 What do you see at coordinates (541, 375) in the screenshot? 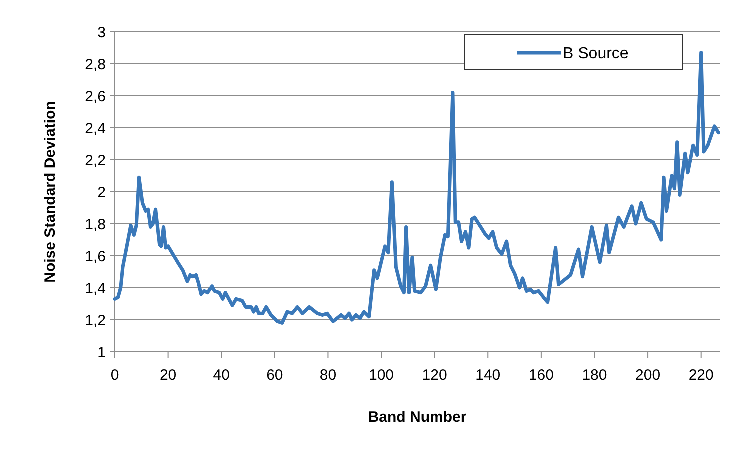
I see `x-tick-label: 160` at bounding box center [541, 375].